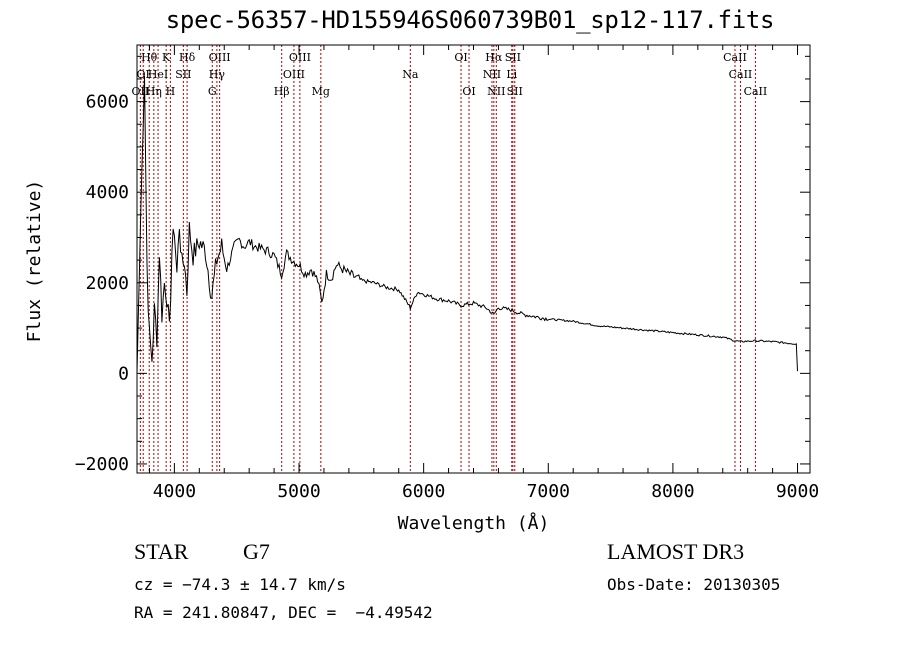 The width and height of the screenshot is (900, 649). I want to click on survey-name: LAMOST DR3, so click(676, 551).